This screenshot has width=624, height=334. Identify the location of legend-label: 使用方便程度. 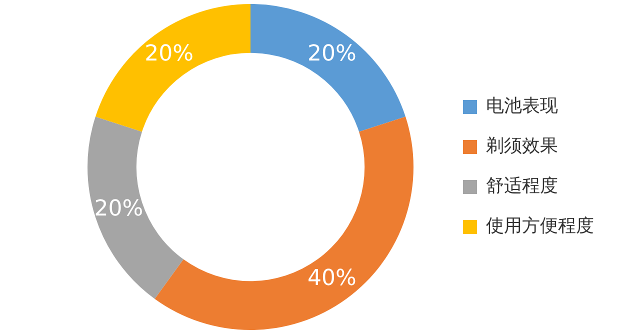
(540, 226).